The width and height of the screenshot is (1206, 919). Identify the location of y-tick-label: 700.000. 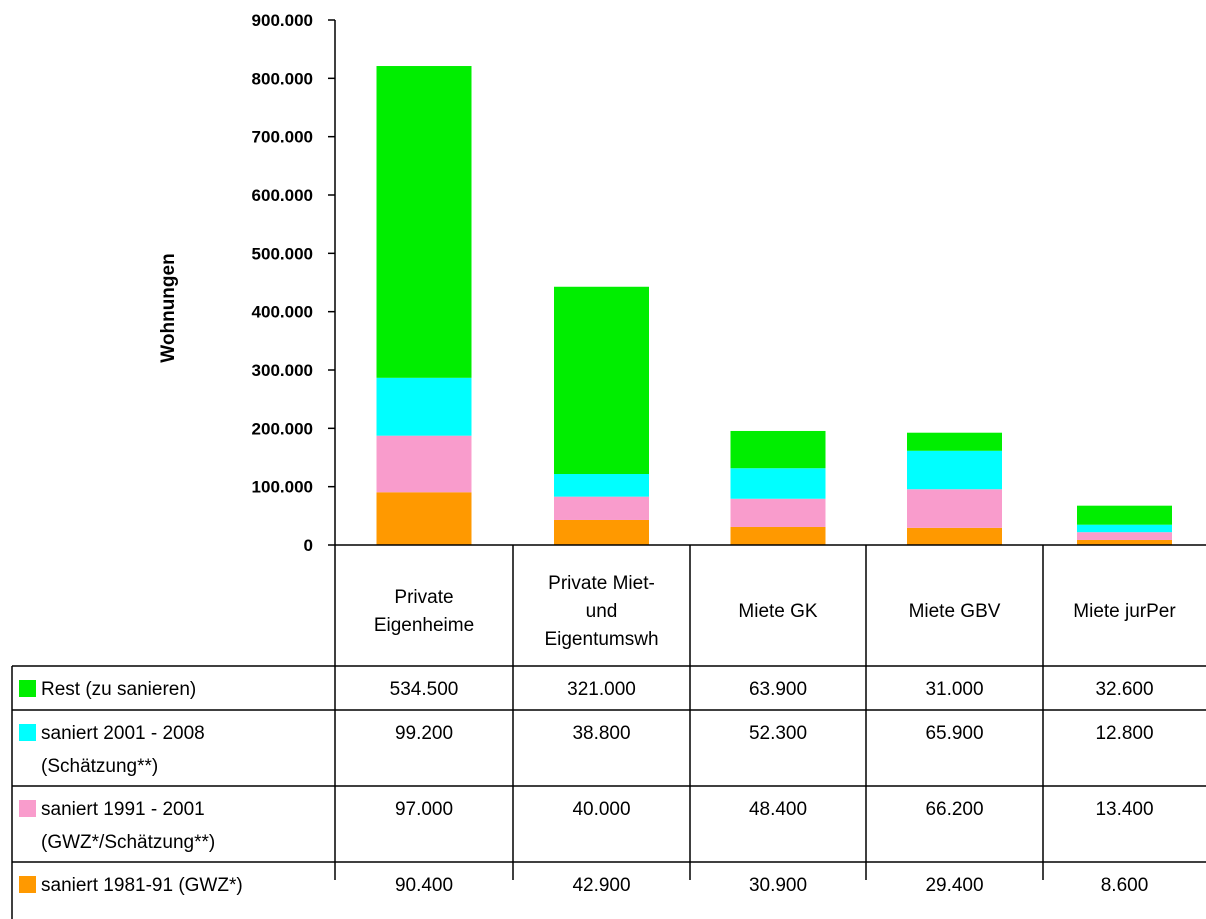
(282, 137).